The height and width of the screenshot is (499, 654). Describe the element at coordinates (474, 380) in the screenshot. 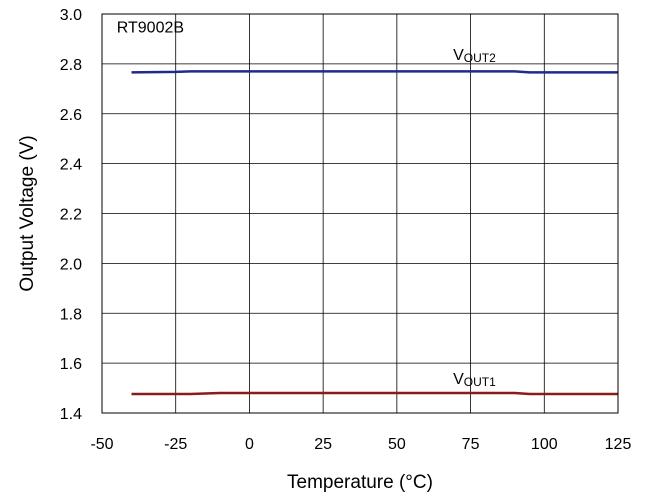

I see `series-label-out1: VOUT1` at that location.